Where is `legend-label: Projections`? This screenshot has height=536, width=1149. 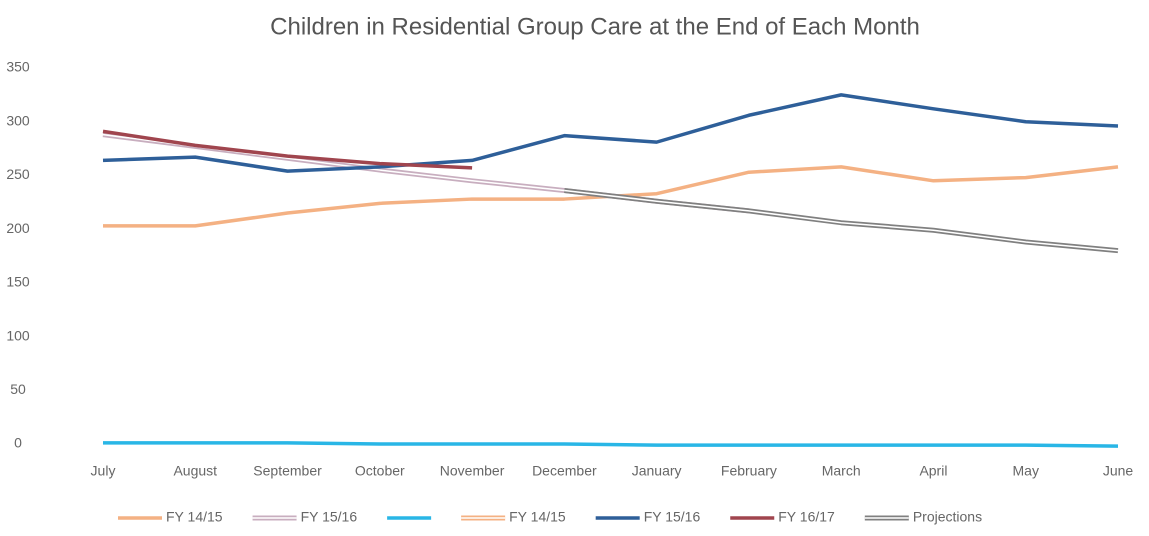
legend-label: Projections is located at coordinates (947, 517).